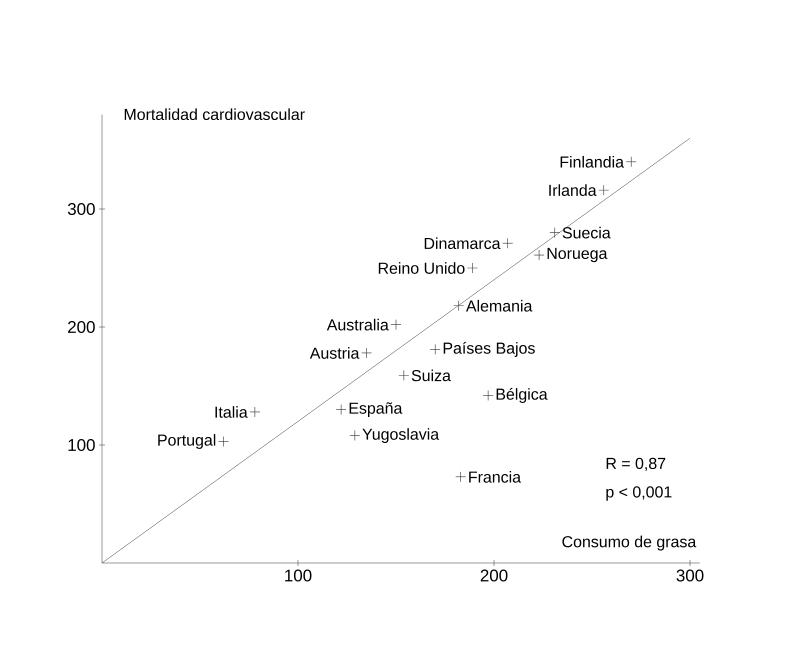  I want to click on annotation: Yugoslavia, so click(401, 435).